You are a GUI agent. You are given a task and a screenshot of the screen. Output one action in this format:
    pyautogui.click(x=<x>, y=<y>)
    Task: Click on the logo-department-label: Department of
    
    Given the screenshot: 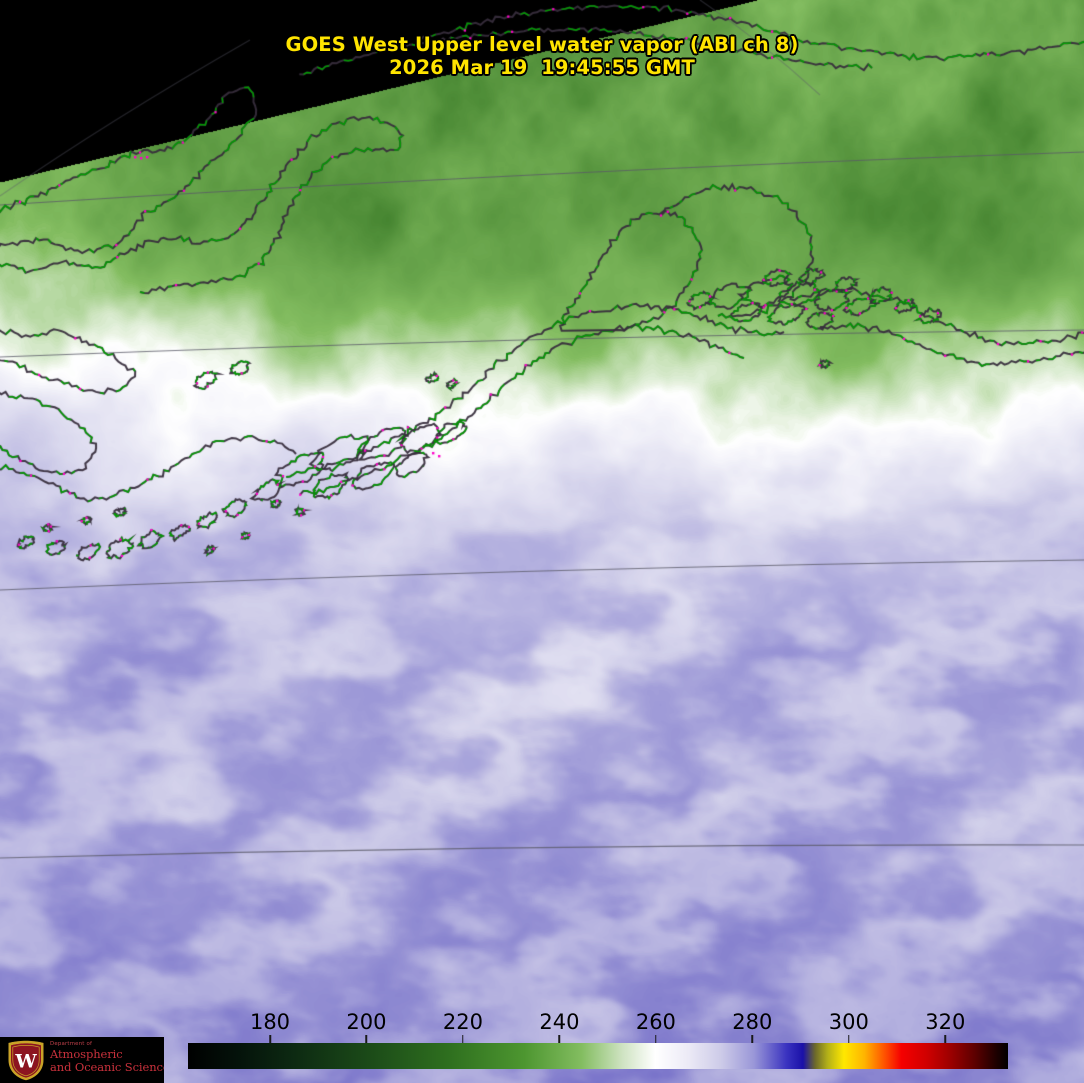 What is the action you would take?
    pyautogui.click(x=71, y=1044)
    